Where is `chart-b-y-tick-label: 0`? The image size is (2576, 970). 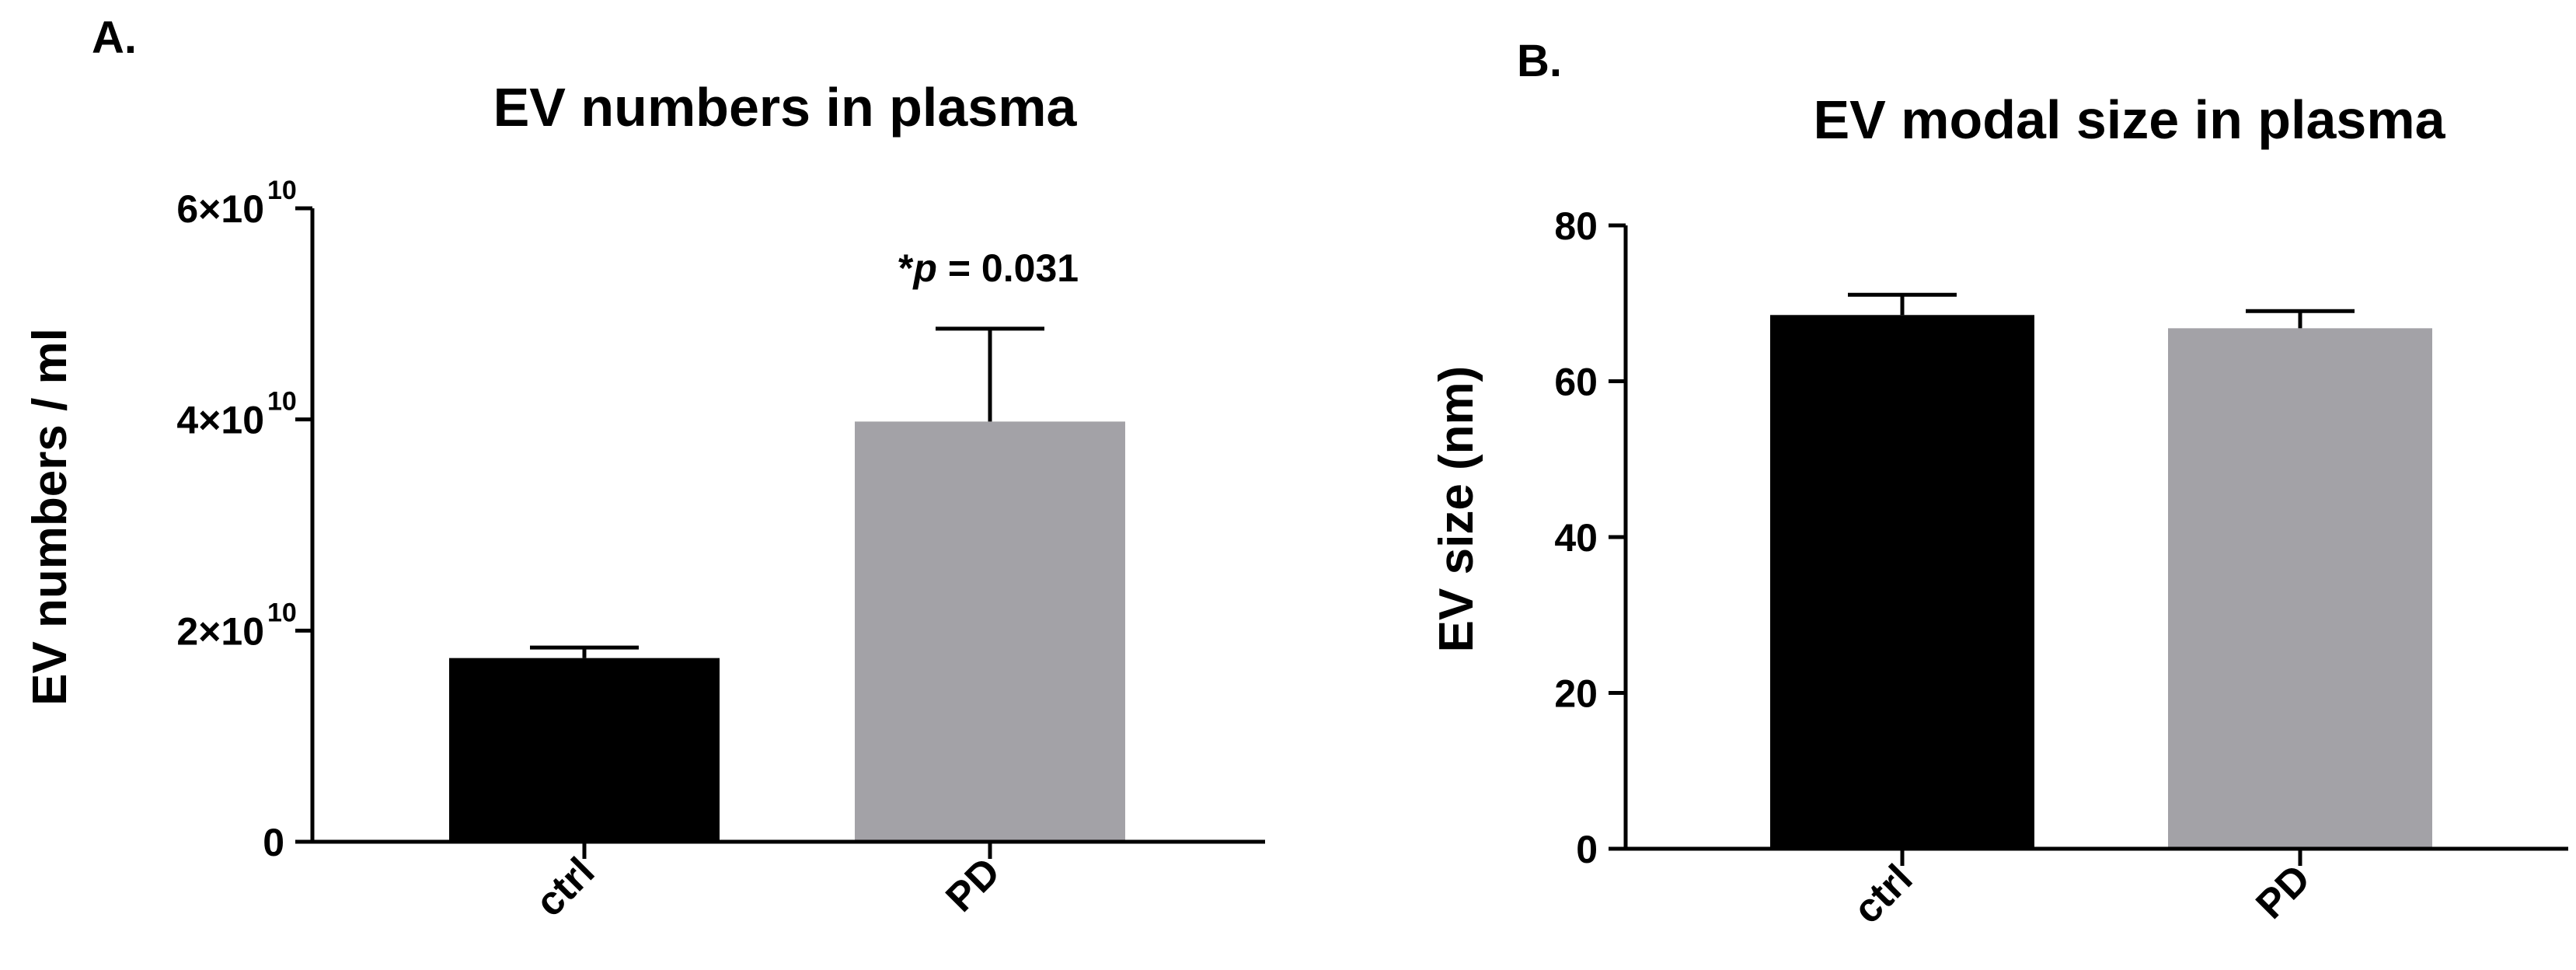 chart-b-y-tick-label: 0 is located at coordinates (1587, 849).